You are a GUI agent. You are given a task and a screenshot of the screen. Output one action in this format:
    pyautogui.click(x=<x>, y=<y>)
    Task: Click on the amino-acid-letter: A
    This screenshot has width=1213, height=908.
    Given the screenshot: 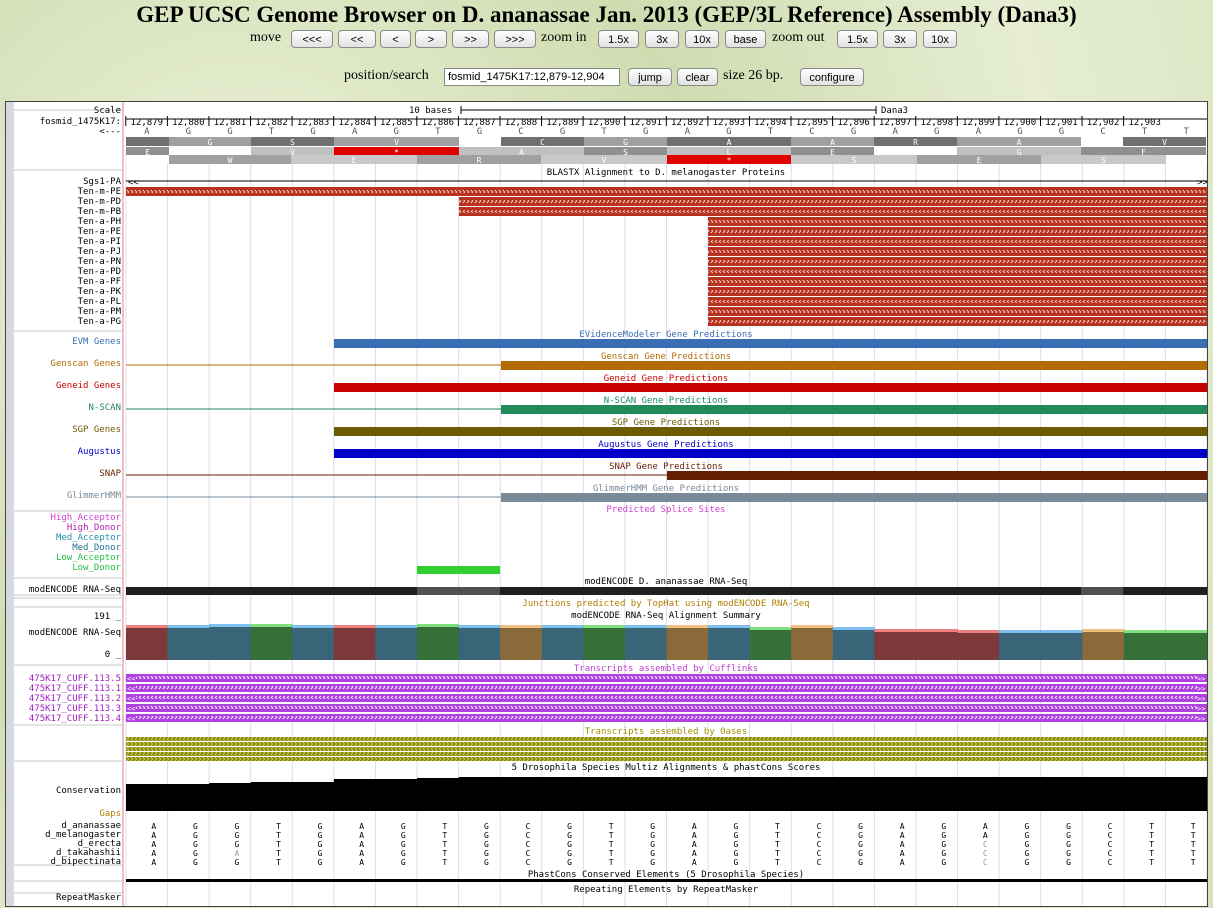 What is the action you would take?
    pyautogui.click(x=832, y=142)
    